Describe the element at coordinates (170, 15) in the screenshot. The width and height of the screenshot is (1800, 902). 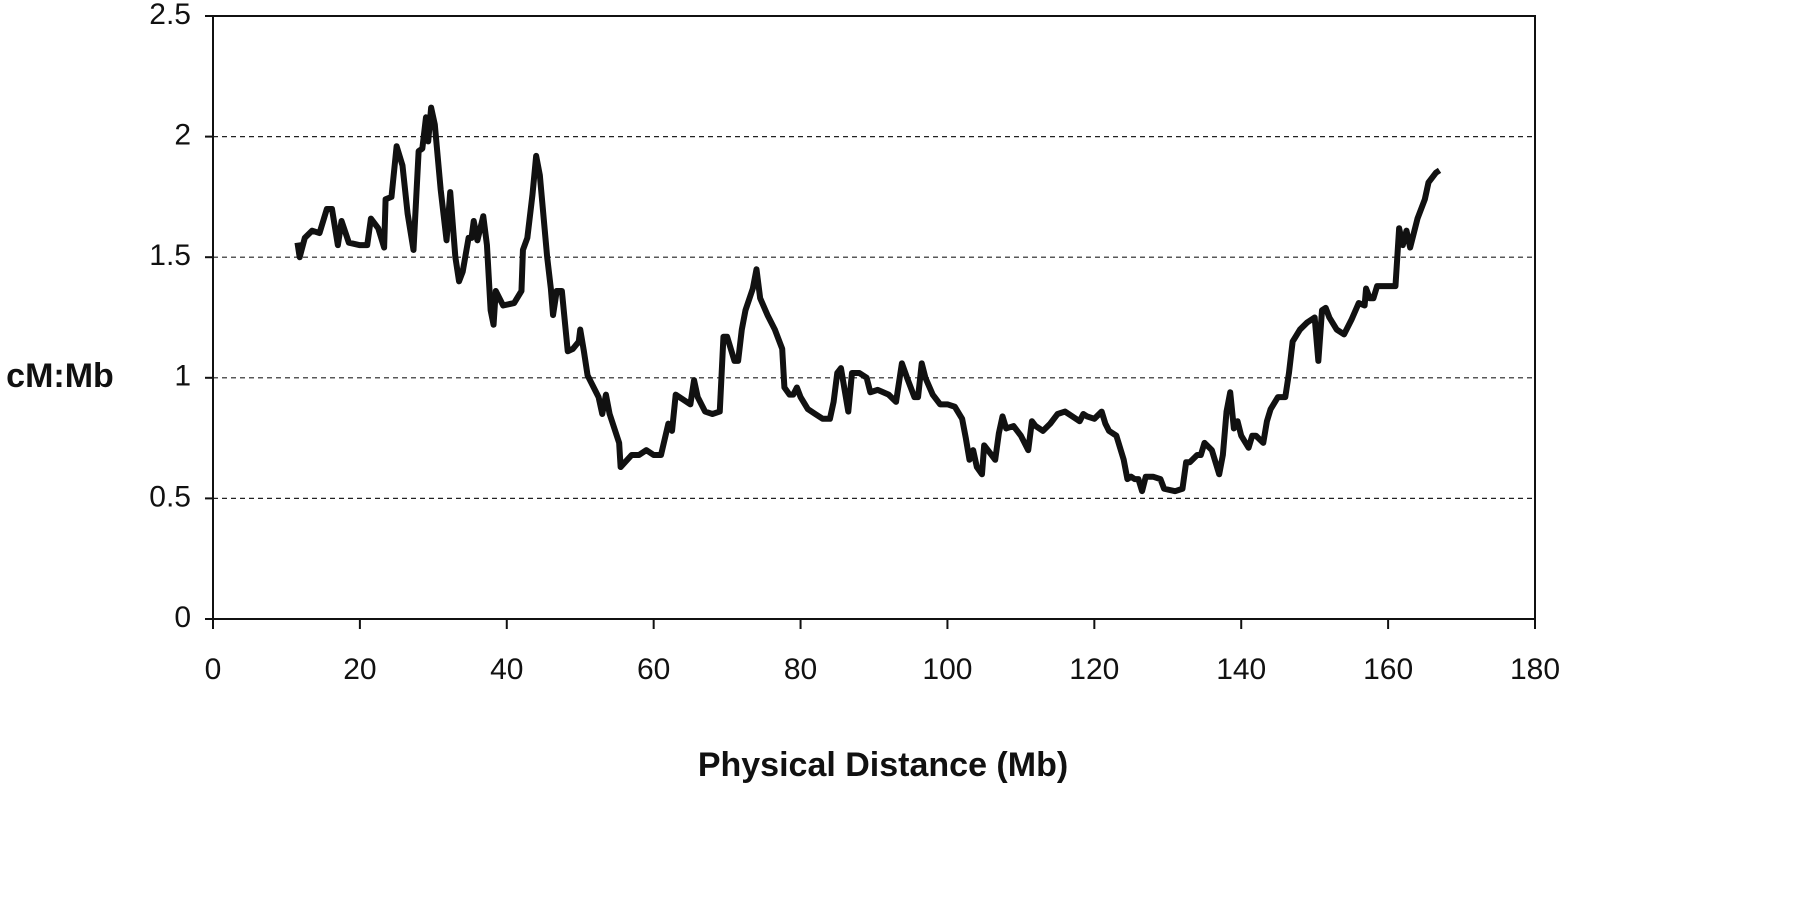
I see `y-tick-label: 2.5` at that location.